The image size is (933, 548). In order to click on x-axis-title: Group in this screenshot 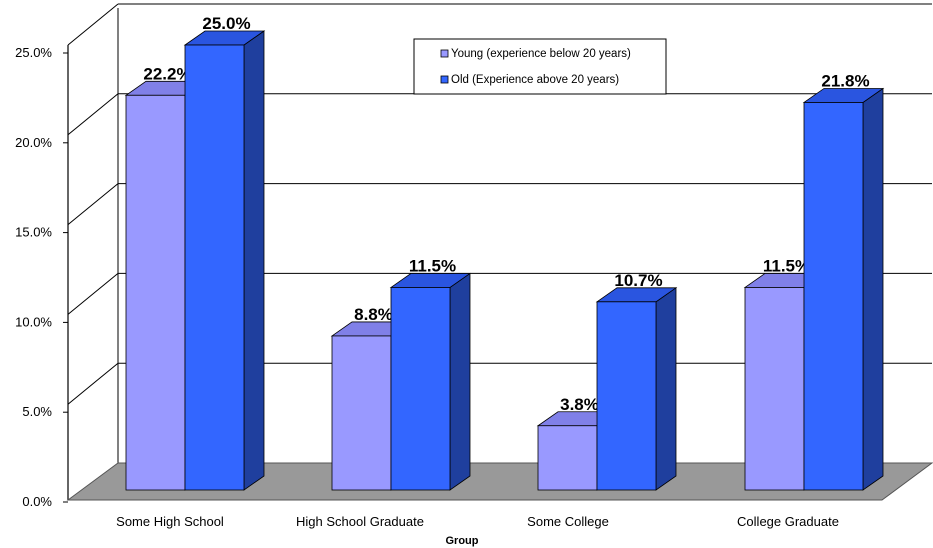, I will do `click(462, 541)`.